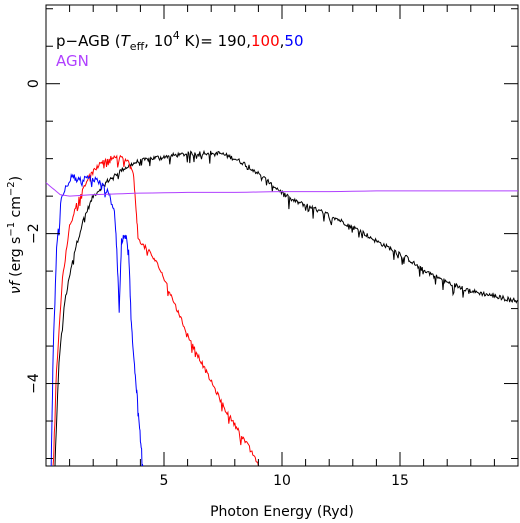 The height and width of the screenshot is (523, 520). What do you see at coordinates (282, 41) in the screenshot?
I see `legend-sep-2: ,` at bounding box center [282, 41].